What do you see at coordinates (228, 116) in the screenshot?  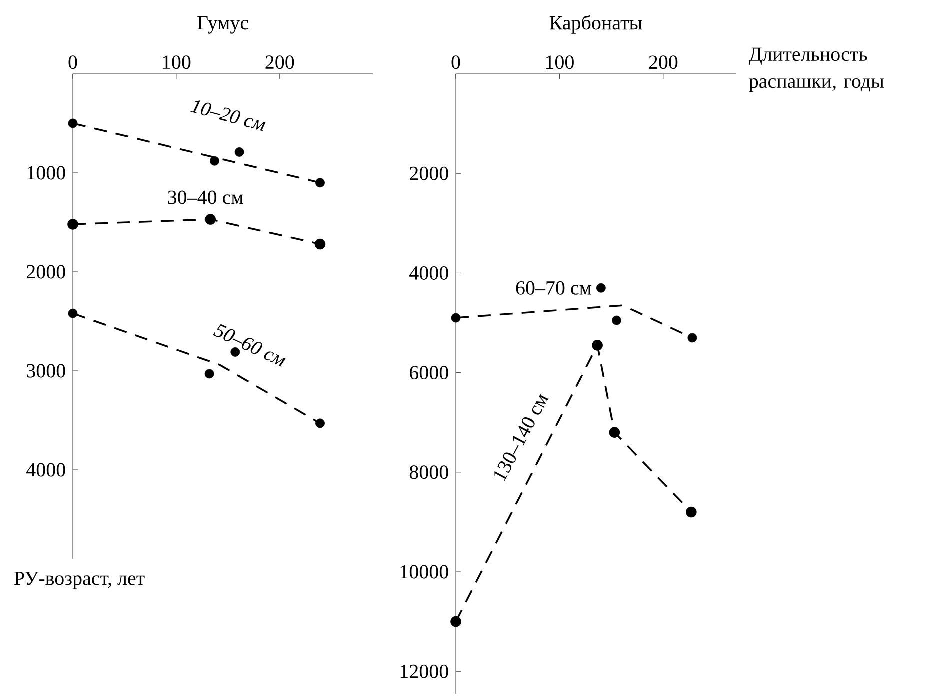 I see `text: 10–20 см` at bounding box center [228, 116].